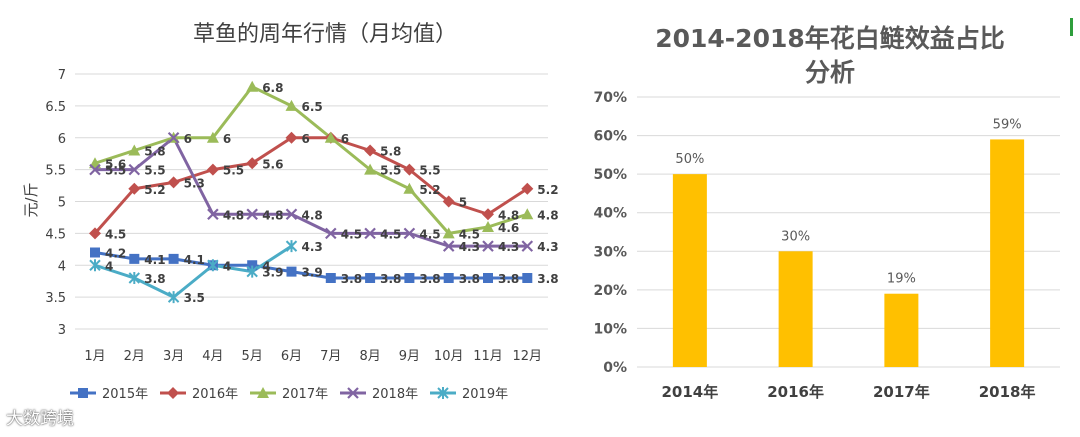 This screenshot has height=437, width=1080. What do you see at coordinates (901, 392) in the screenshot?
I see `bar-xtick-label: 2017年` at bounding box center [901, 392].